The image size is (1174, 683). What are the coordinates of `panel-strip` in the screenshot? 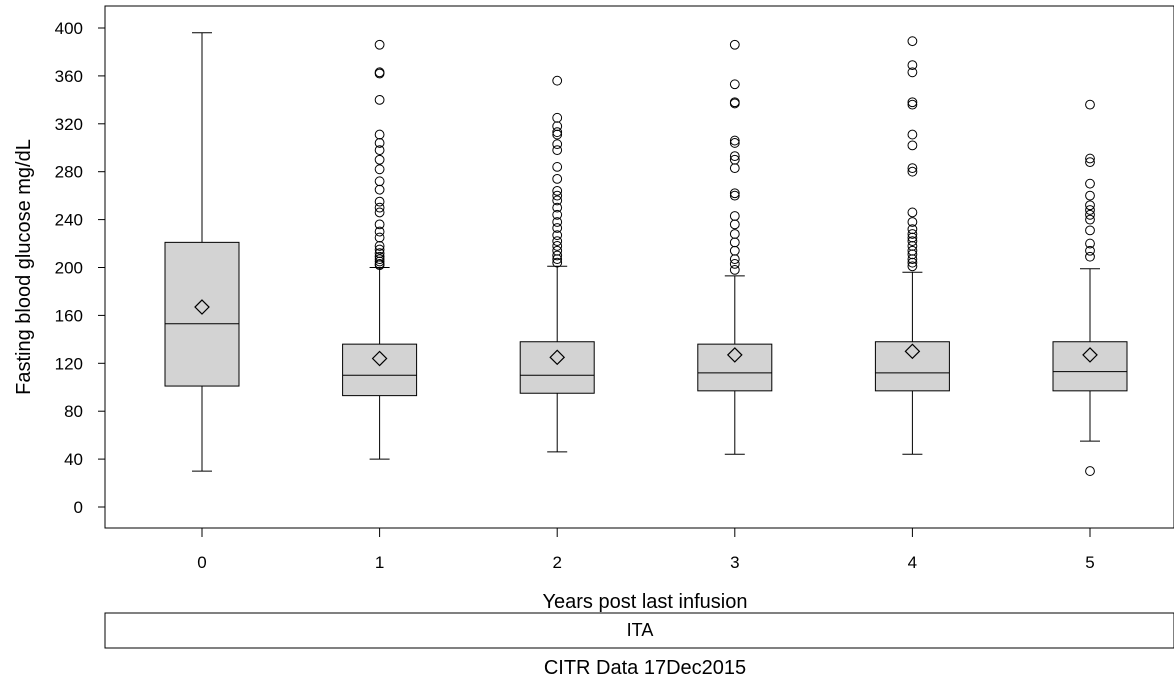 It's located at (639, 630).